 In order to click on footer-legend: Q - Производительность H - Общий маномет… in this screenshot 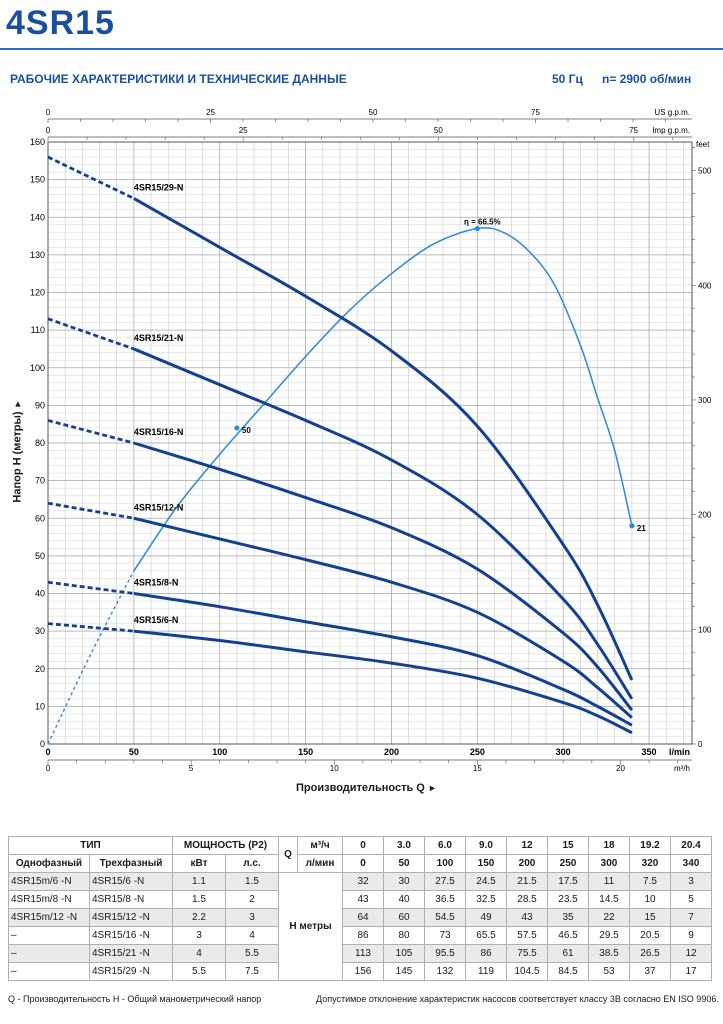, I will do `click(135, 999)`.